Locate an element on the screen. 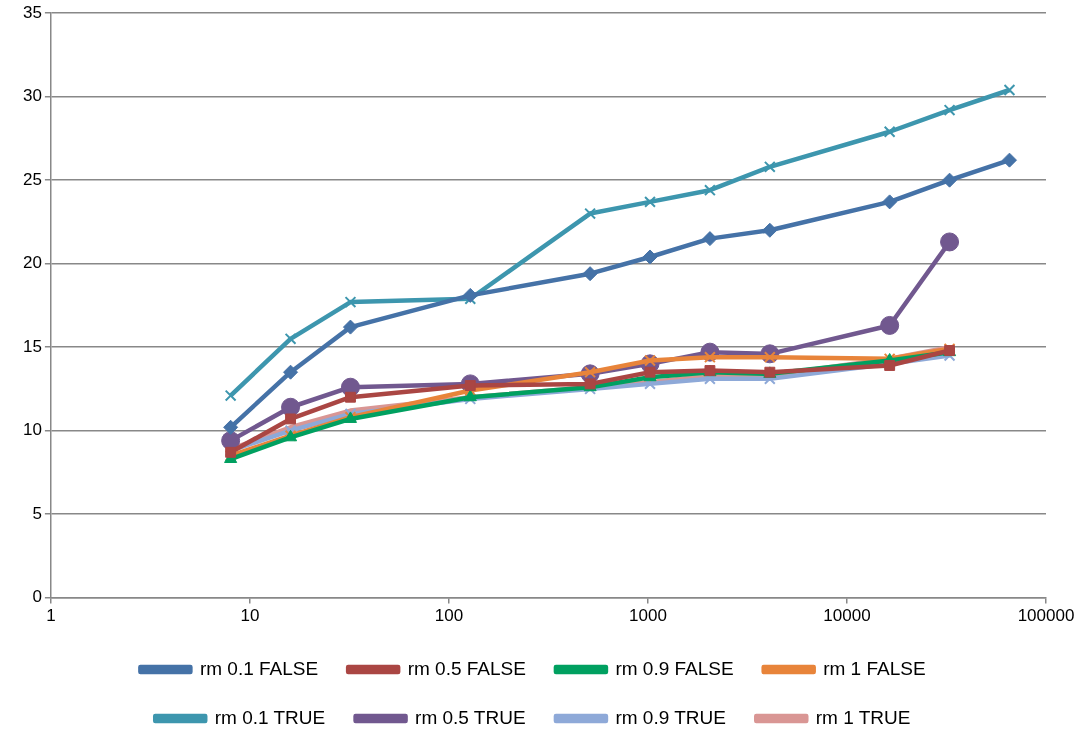 This screenshot has height=738, width=1086. x-tick-label: 1000 is located at coordinates (648, 616).